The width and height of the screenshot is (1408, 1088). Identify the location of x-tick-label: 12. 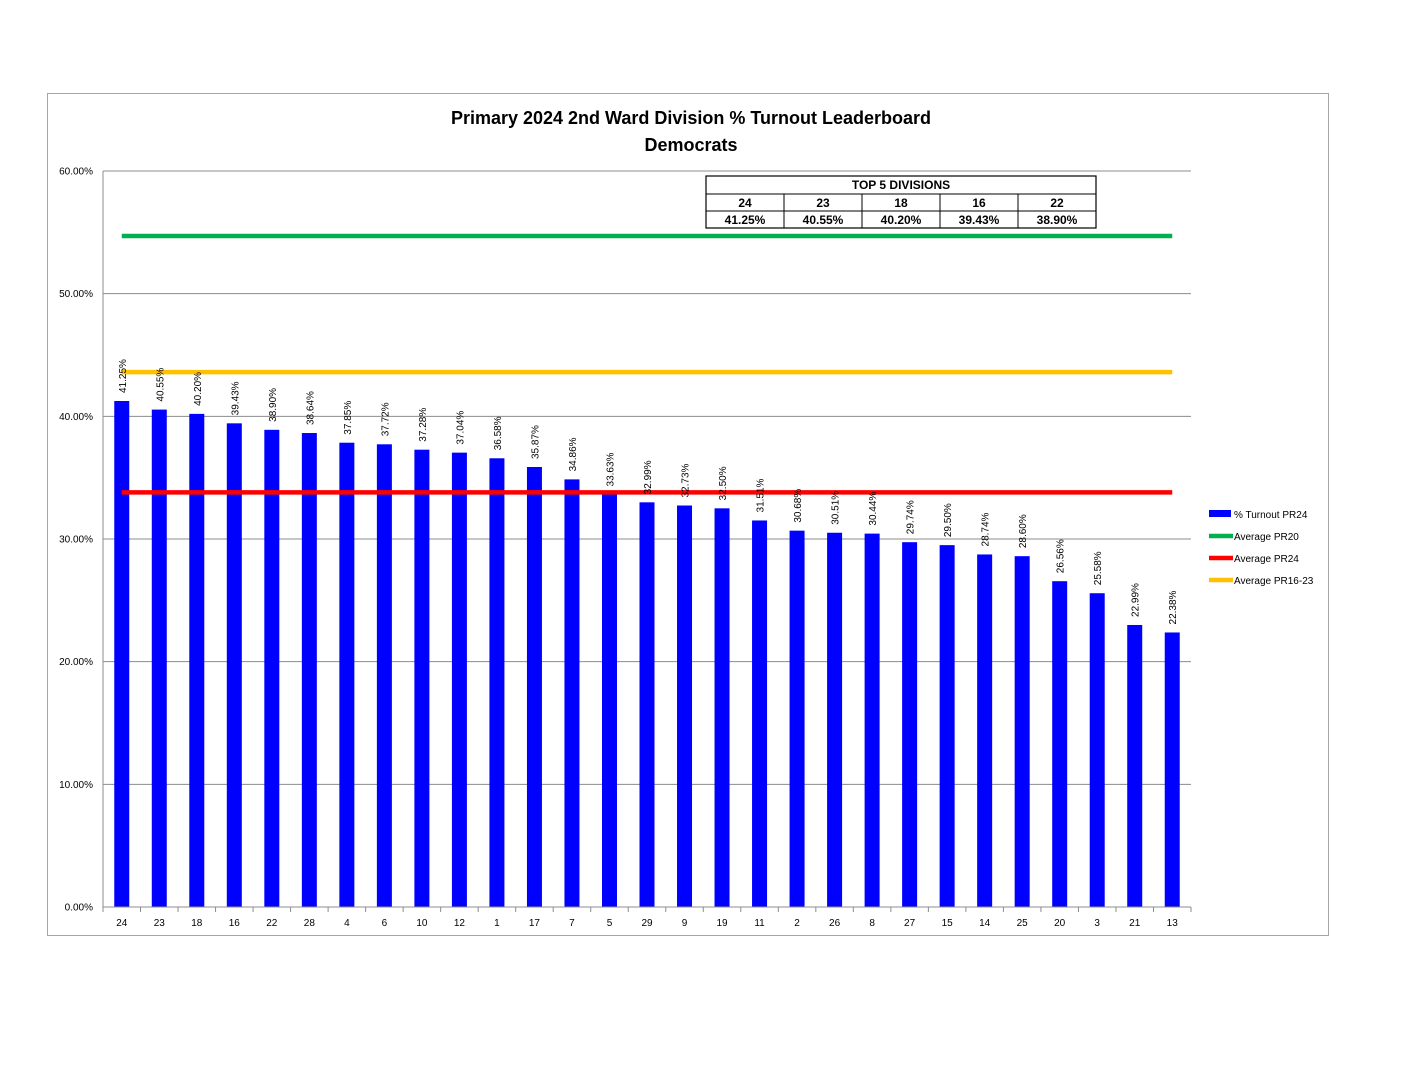
(460, 923).